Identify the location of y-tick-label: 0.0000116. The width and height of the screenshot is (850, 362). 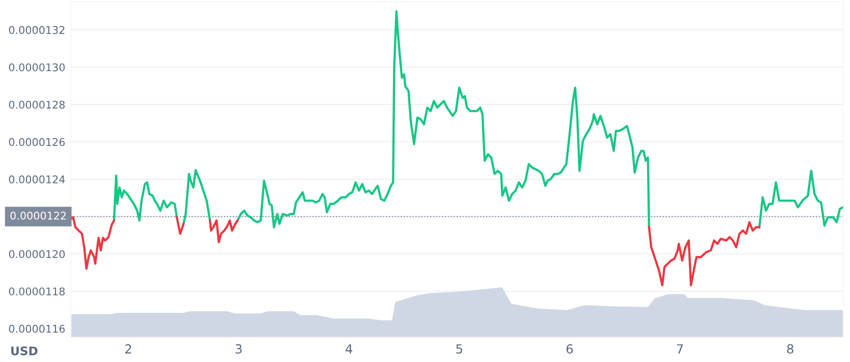
(37, 328).